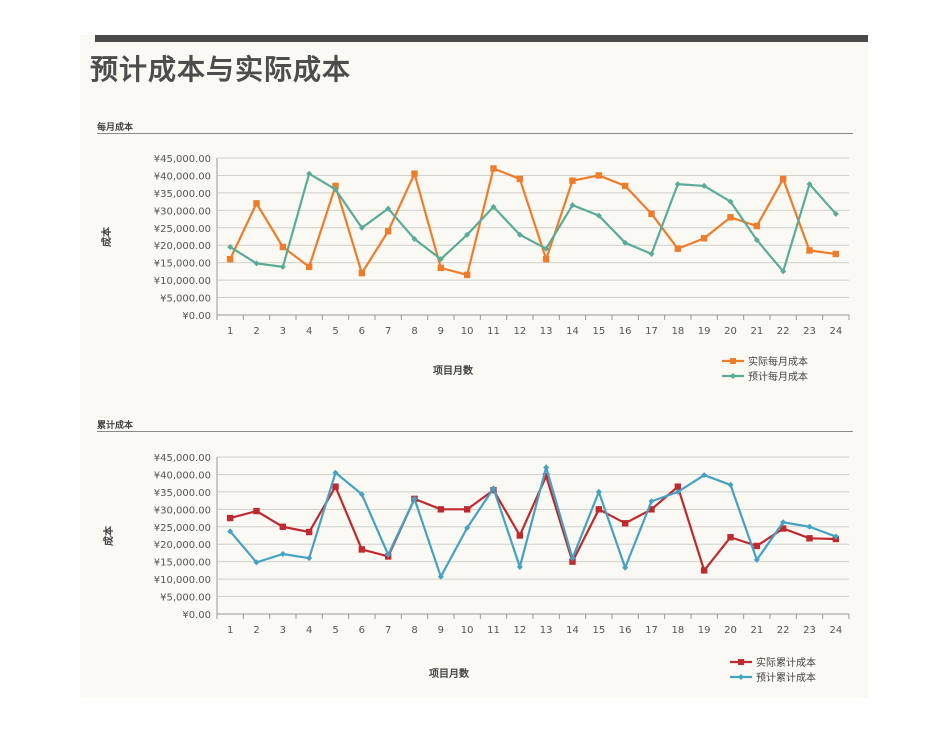  Describe the element at coordinates (414, 331) in the screenshot. I see `x-tick-label: 8` at that location.